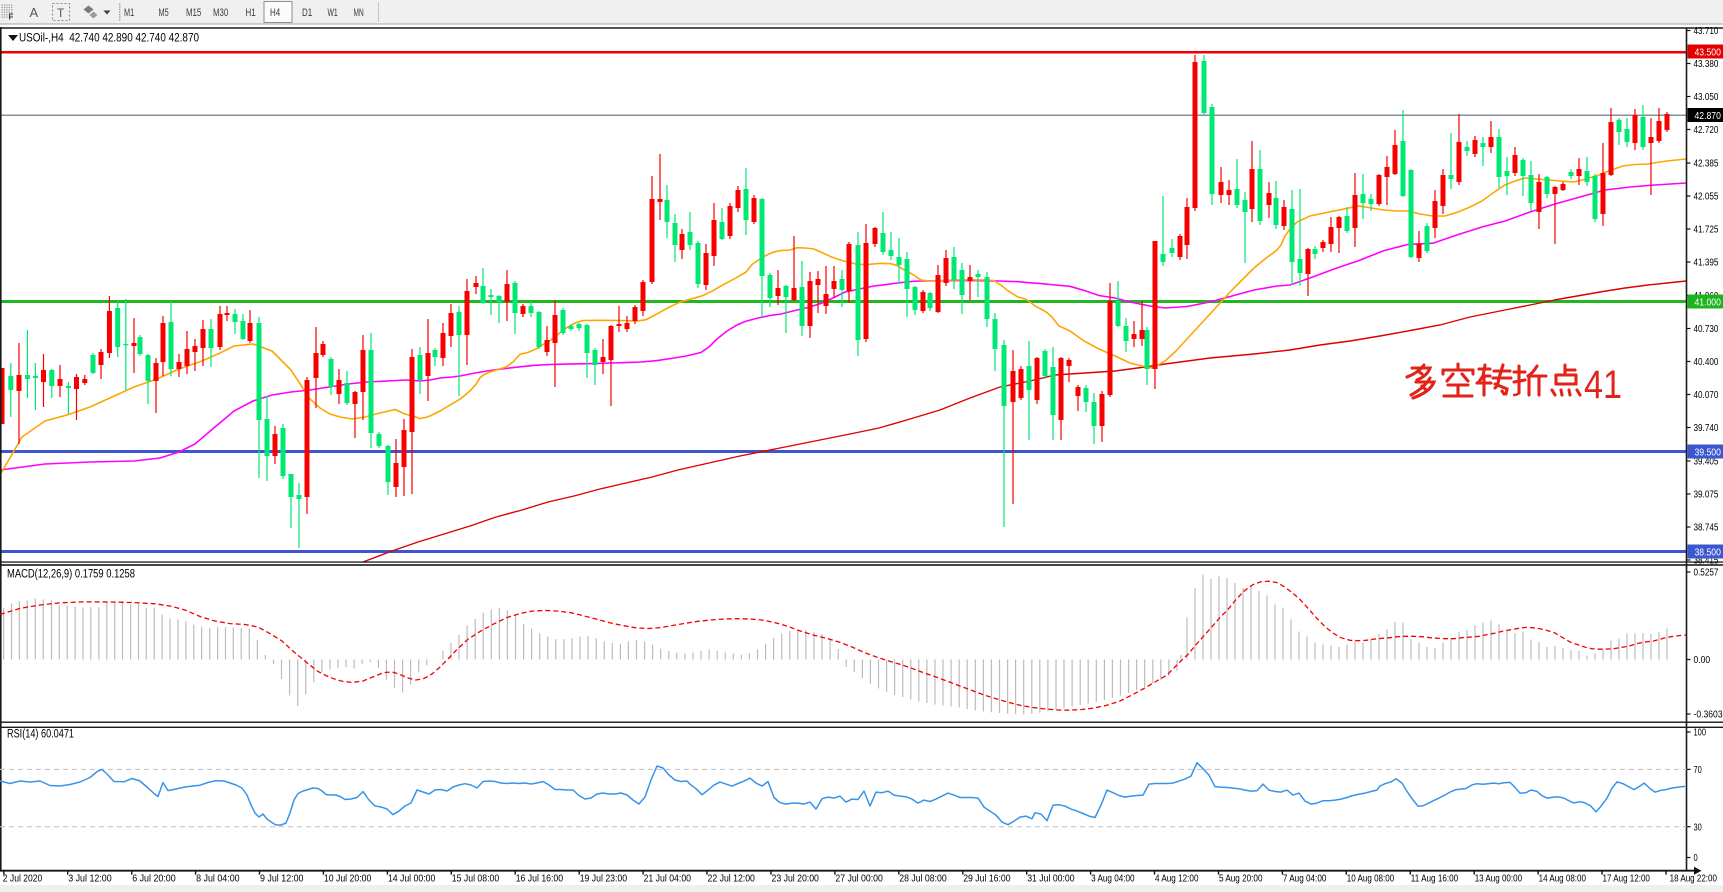 The height and width of the screenshot is (892, 1723). What do you see at coordinates (1700, 733) in the screenshot?
I see `svg-text: 100` at bounding box center [1700, 733].